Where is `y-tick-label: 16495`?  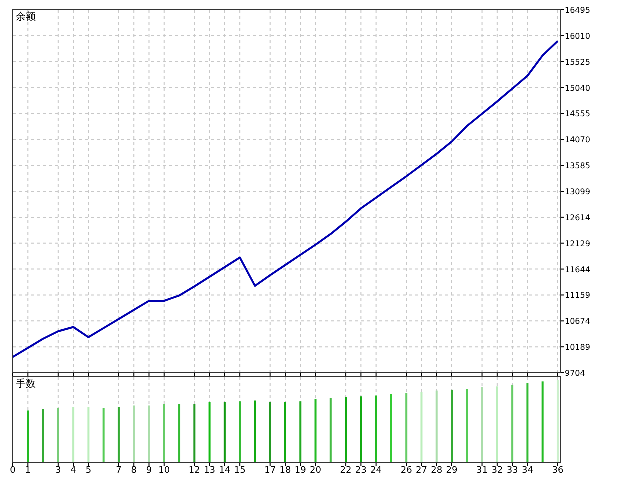
y-tick-label: 16495 is located at coordinates (577, 10).